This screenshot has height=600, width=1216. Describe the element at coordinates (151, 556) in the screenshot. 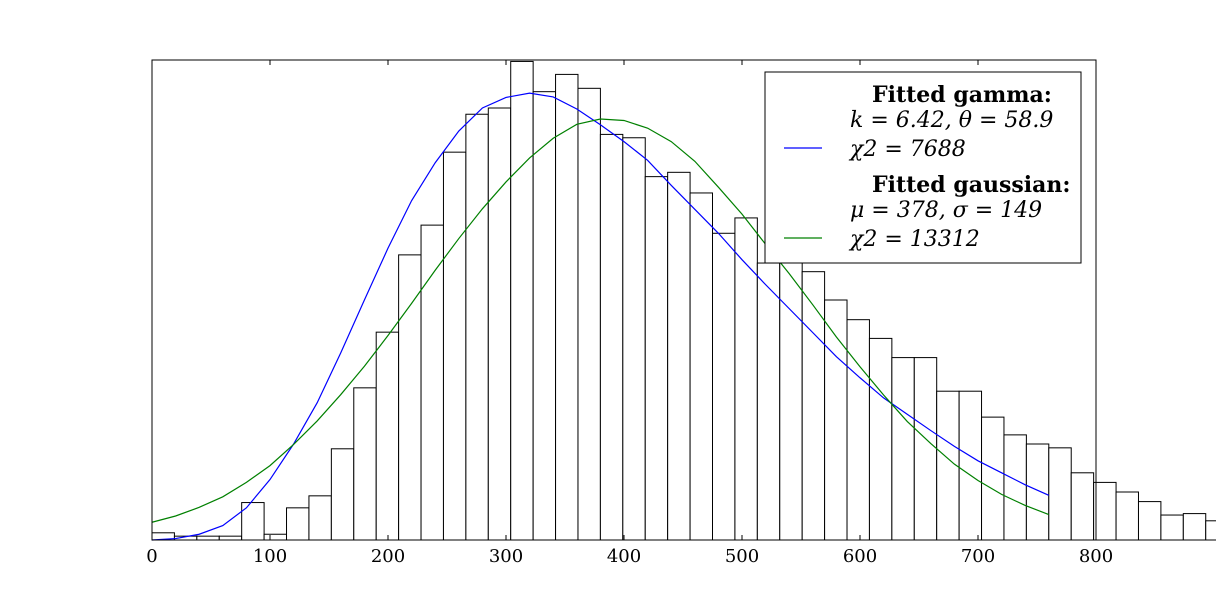

I see `x-tick-label: 0` at that location.